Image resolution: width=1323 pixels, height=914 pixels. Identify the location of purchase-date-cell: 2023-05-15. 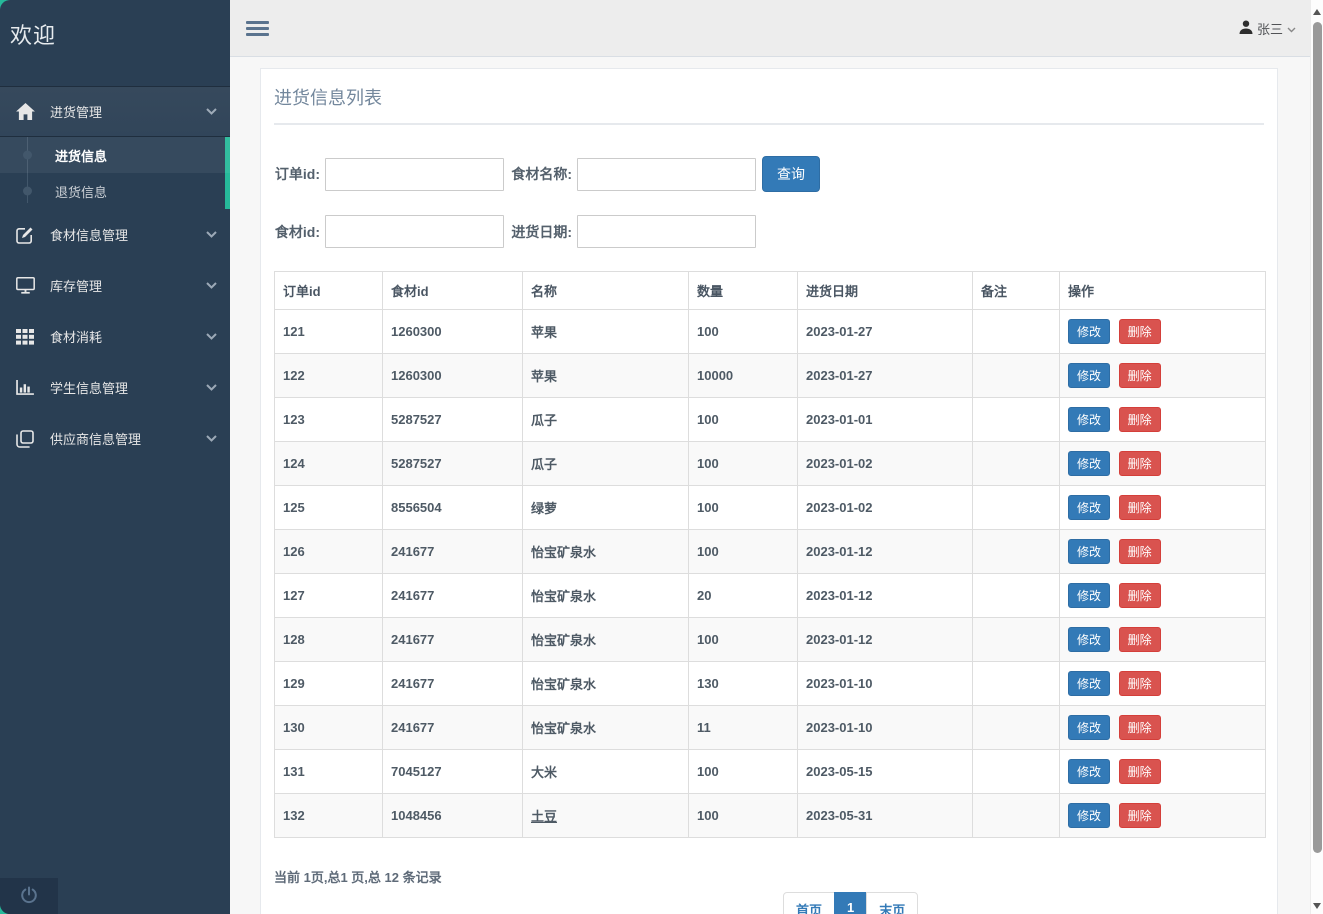
(885, 771).